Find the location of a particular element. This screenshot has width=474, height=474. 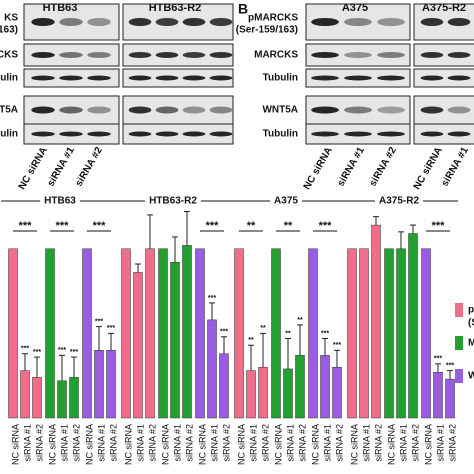

panel-letter: B is located at coordinates (243, 9).